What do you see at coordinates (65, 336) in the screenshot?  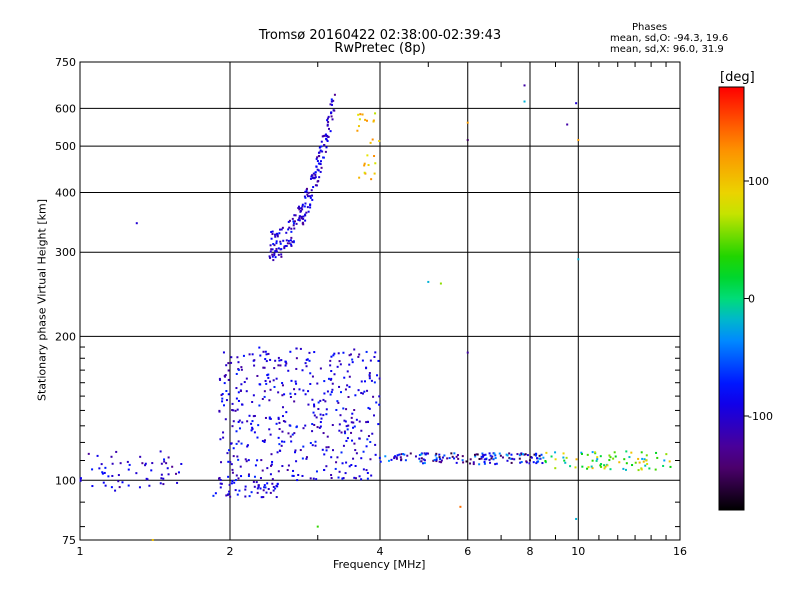 I see `y-tick-label: 200` at bounding box center [65, 336].